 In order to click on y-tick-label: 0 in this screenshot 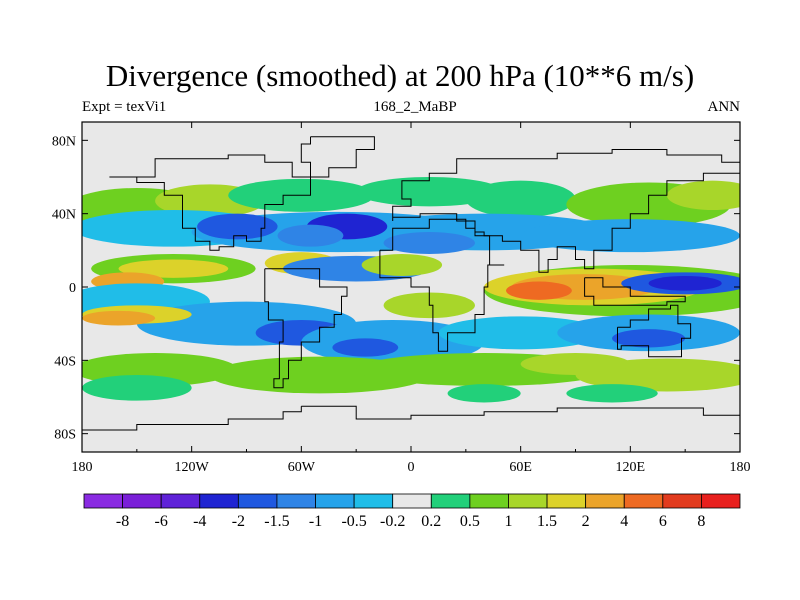, I will do `click(72, 288)`.